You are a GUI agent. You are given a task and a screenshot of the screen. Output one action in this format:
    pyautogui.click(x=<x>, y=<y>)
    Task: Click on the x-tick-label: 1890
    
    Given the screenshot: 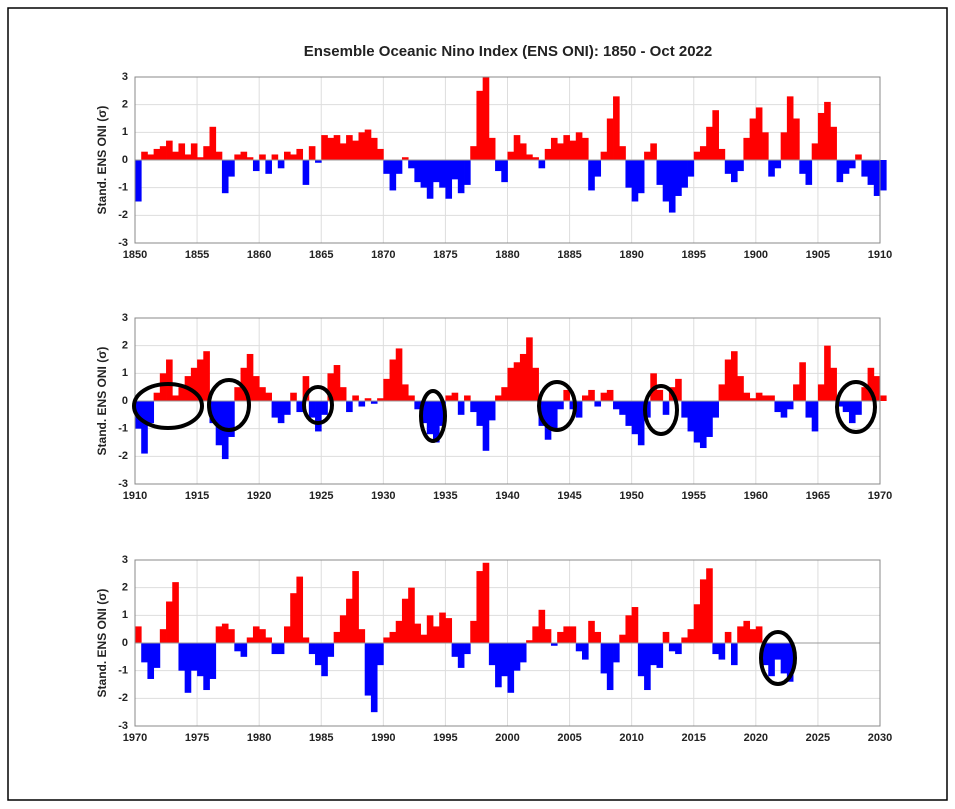 What is the action you would take?
    pyautogui.click(x=631, y=255)
    